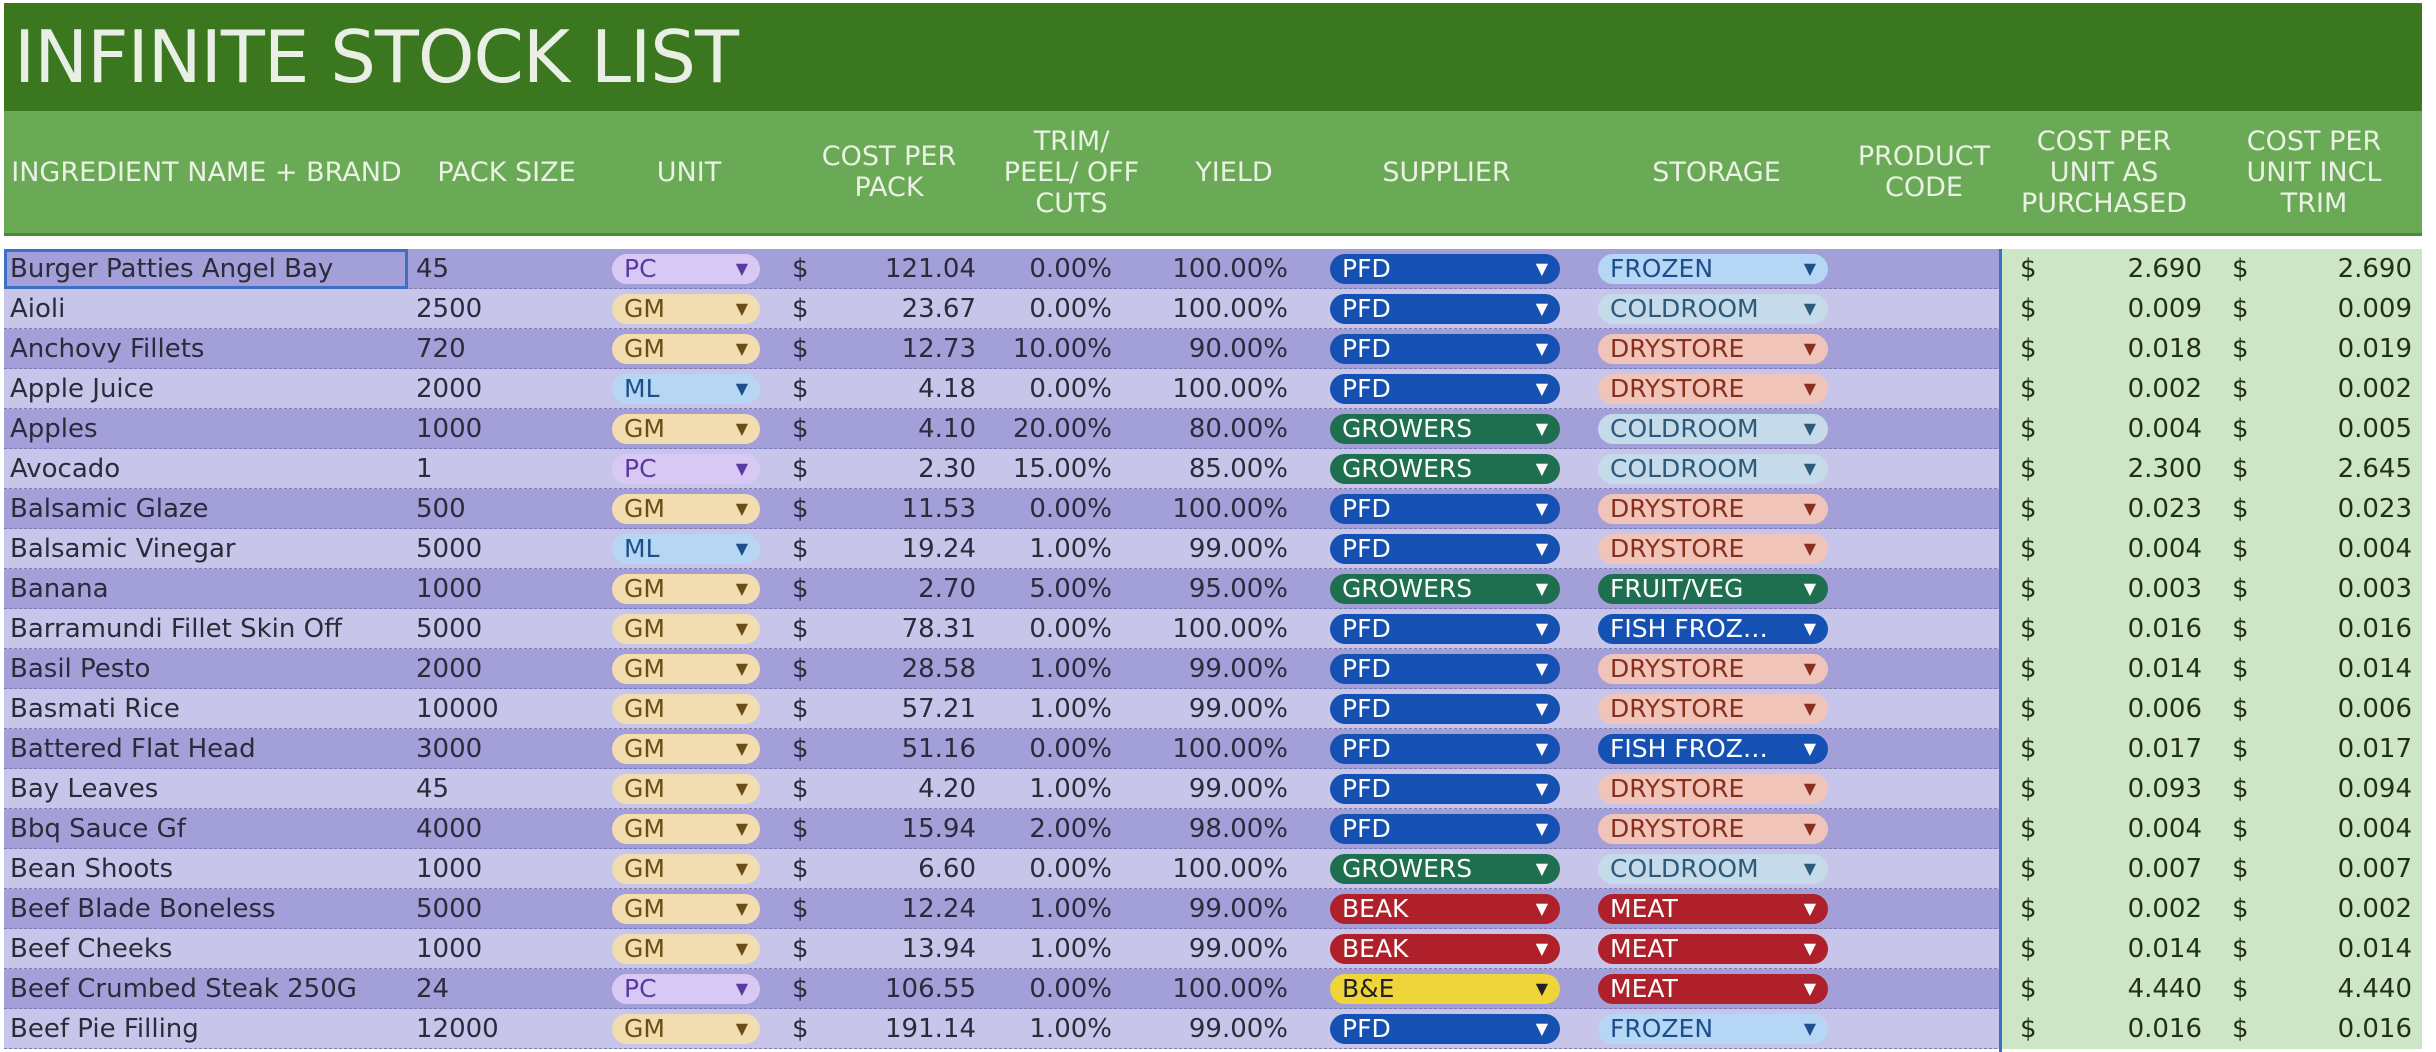  What do you see at coordinates (449, 309) in the screenshot?
I see `pack-size-cell: 2500` at bounding box center [449, 309].